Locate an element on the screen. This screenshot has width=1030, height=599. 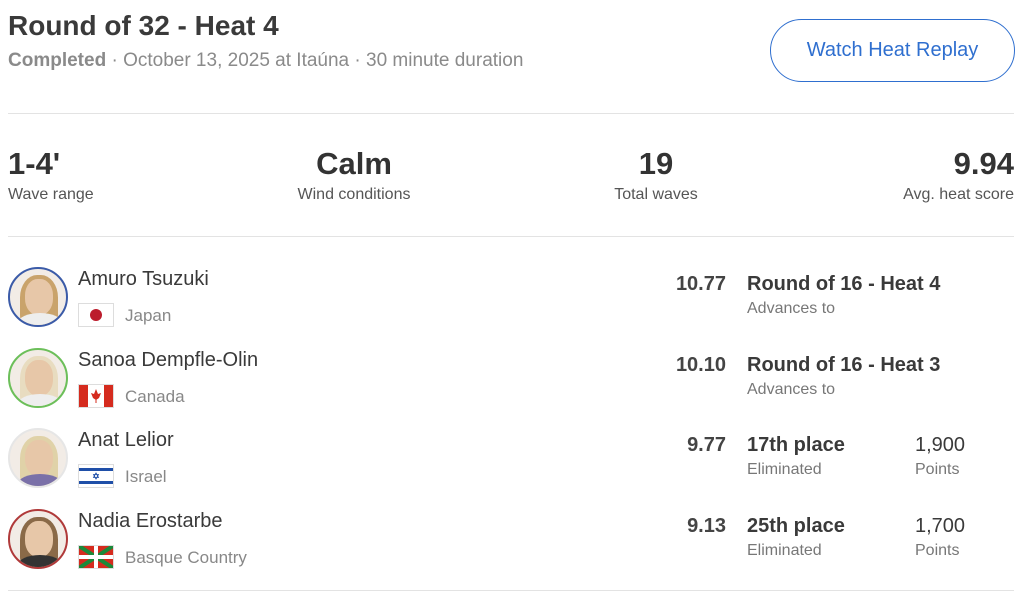
points-value: 1,700 is located at coordinates (940, 525).